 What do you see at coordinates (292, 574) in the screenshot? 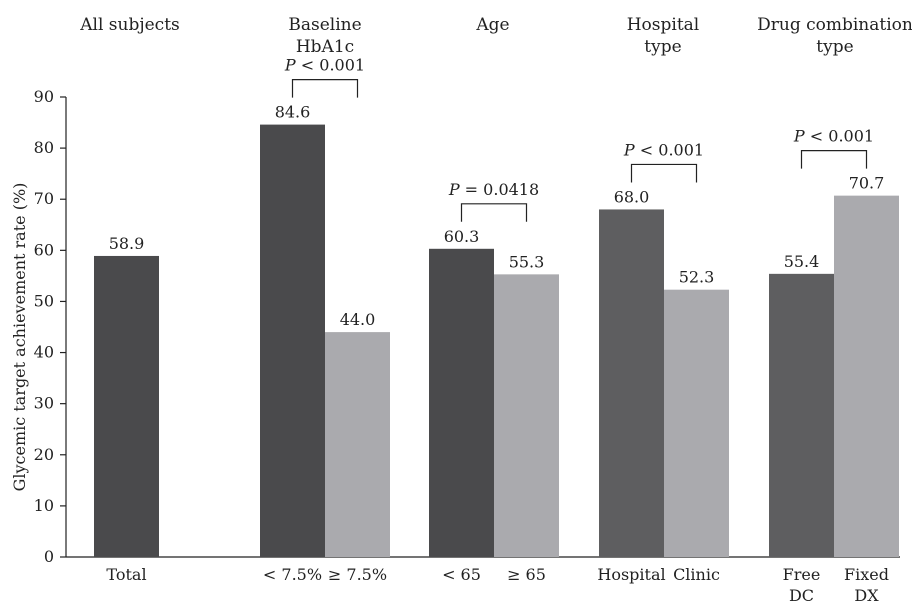
I see `x-category-label: < 7.5%` at bounding box center [292, 574].